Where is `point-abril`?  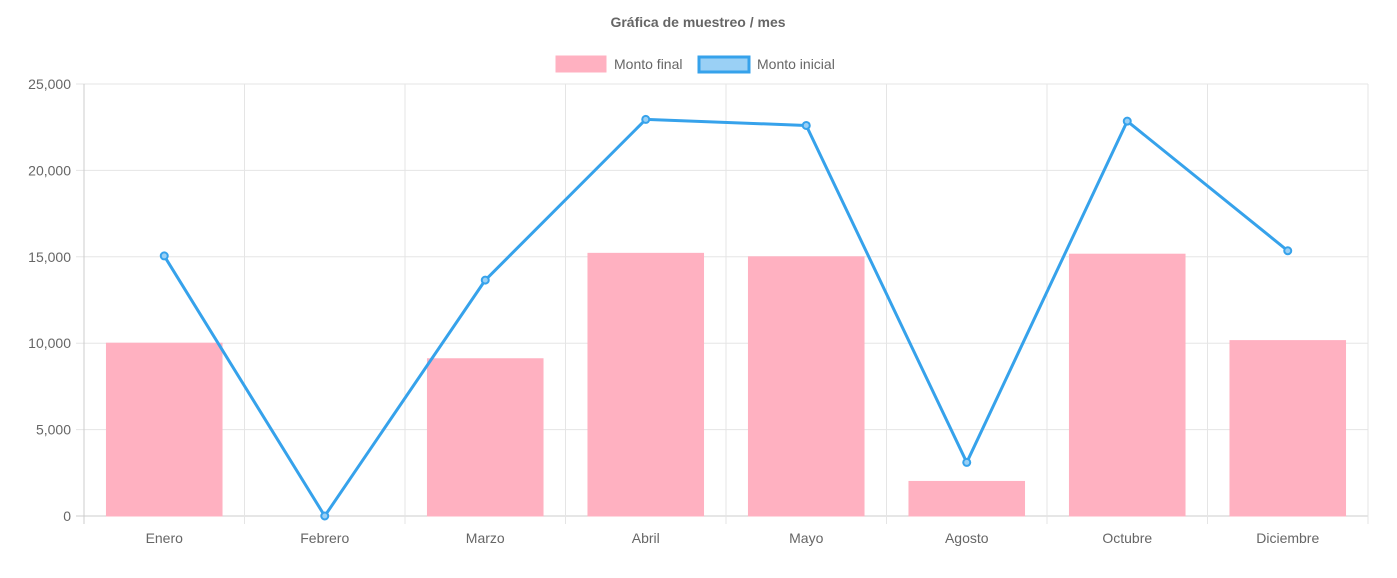
point-abril is located at coordinates (645, 119).